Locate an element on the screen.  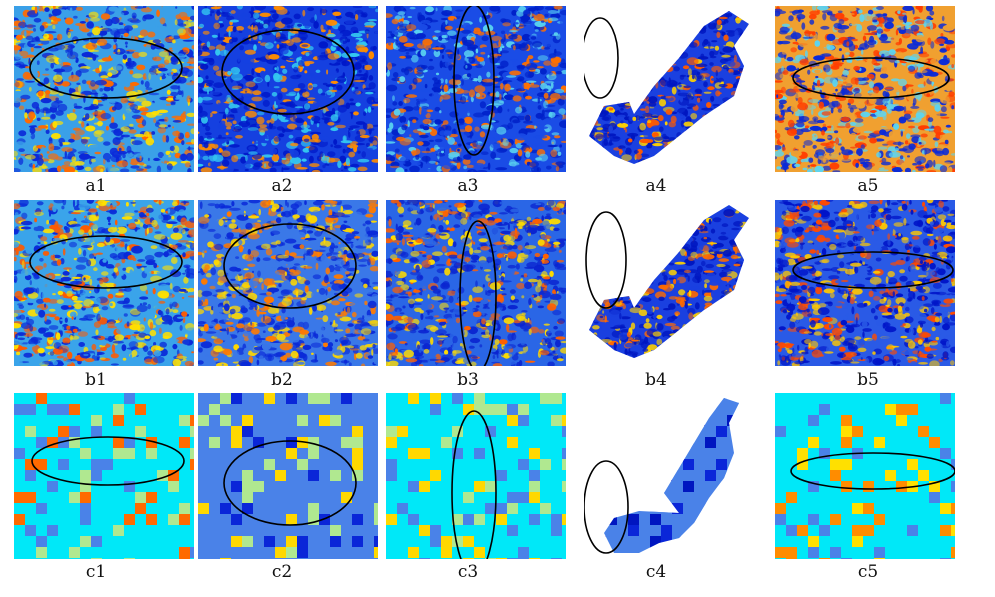
map-panel-b1 is located at coordinates (104, 283).